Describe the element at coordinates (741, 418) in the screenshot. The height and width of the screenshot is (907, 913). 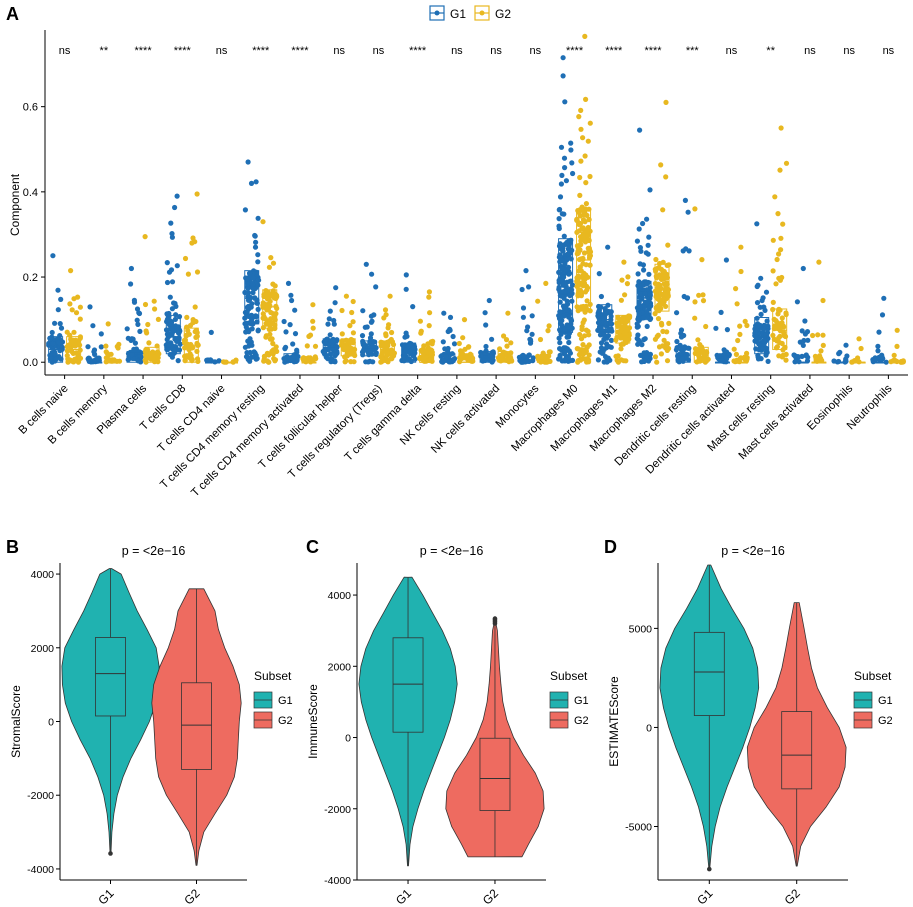
I see `xtick-label-mast-cells-resting: Mast cells resting` at that location.